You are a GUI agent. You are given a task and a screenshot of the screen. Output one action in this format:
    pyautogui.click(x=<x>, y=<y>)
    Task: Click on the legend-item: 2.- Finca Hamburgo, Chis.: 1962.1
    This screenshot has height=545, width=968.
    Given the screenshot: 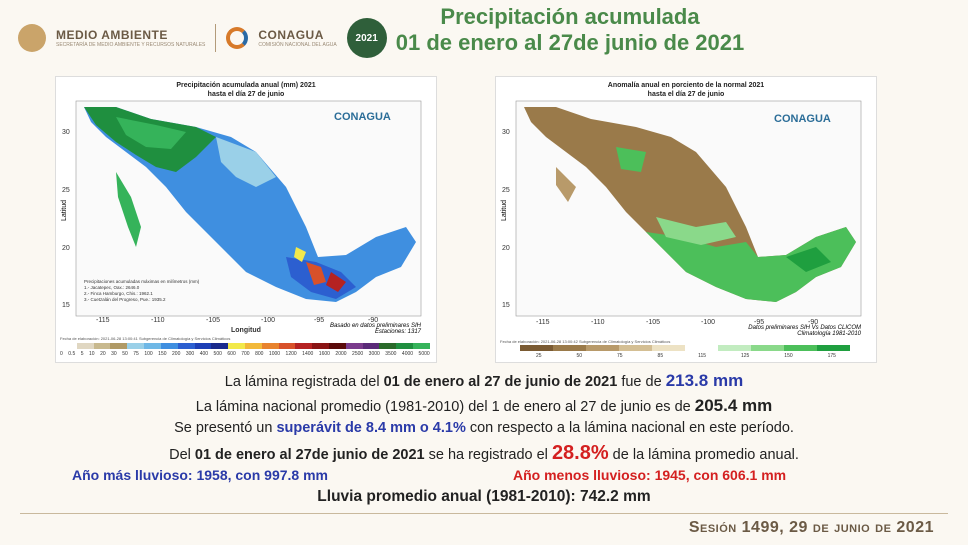 What is the action you would take?
    pyautogui.click(x=118, y=293)
    